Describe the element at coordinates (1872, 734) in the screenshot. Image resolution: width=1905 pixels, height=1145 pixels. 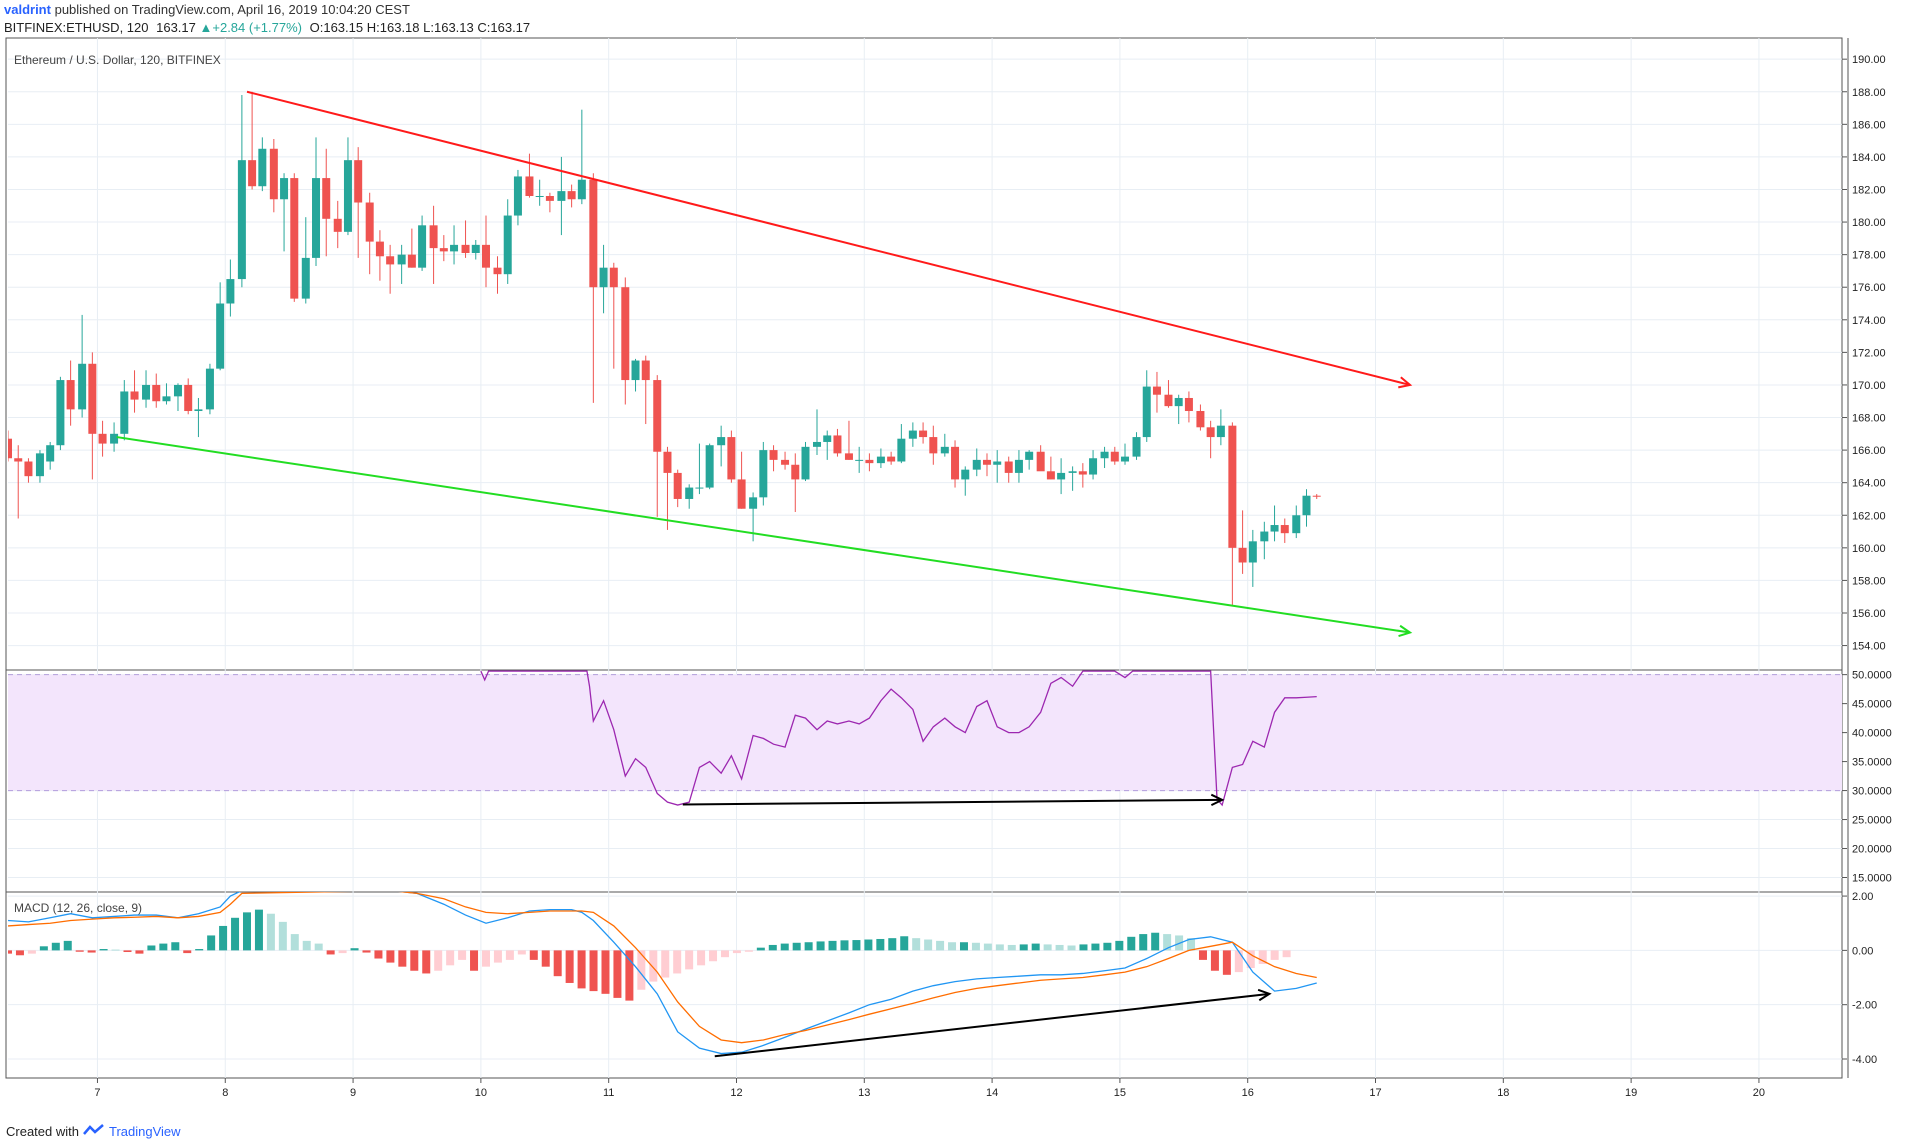
I see `rsi-tick-label: 40.0000` at that location.